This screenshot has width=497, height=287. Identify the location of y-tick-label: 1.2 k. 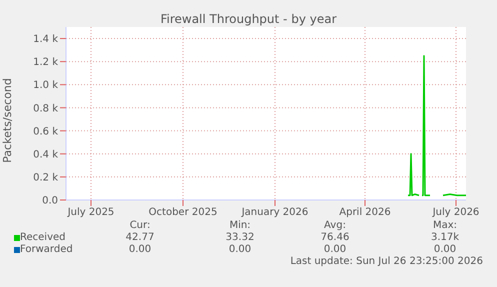
(45, 62).